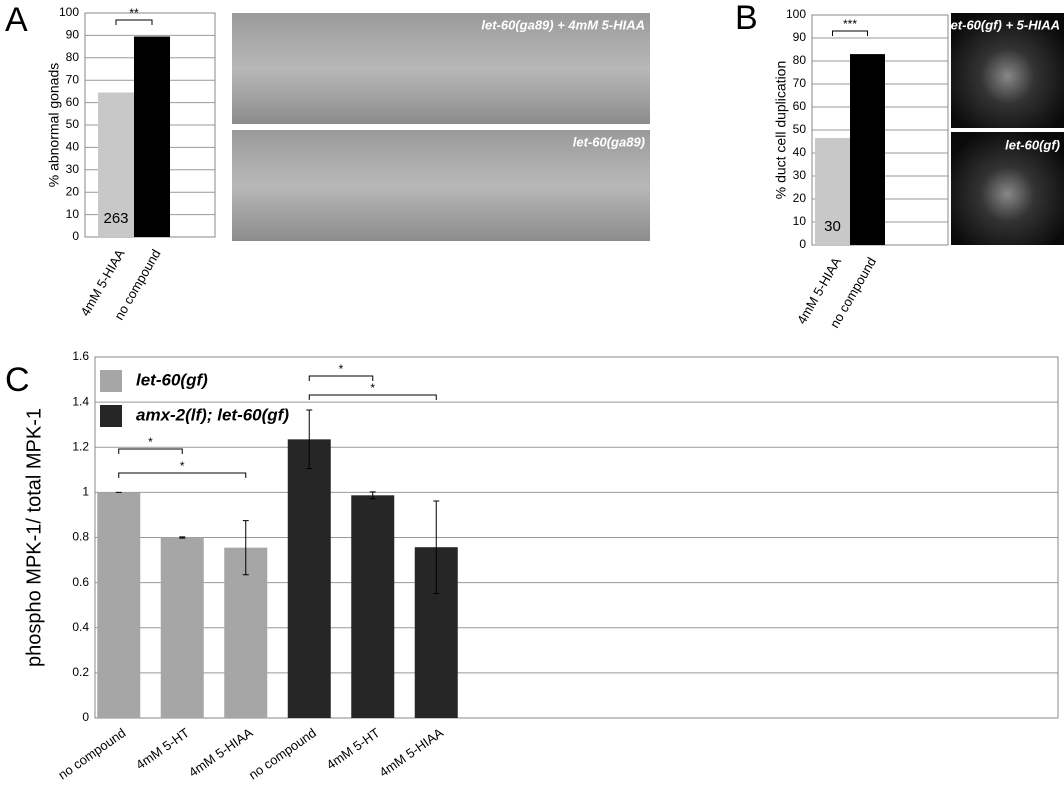 The height and width of the screenshot is (800, 1064). What do you see at coordinates (563, 24) in the screenshot?
I see `image-caption: let-60(ga89) + 4mM 5-HIAA` at bounding box center [563, 24].